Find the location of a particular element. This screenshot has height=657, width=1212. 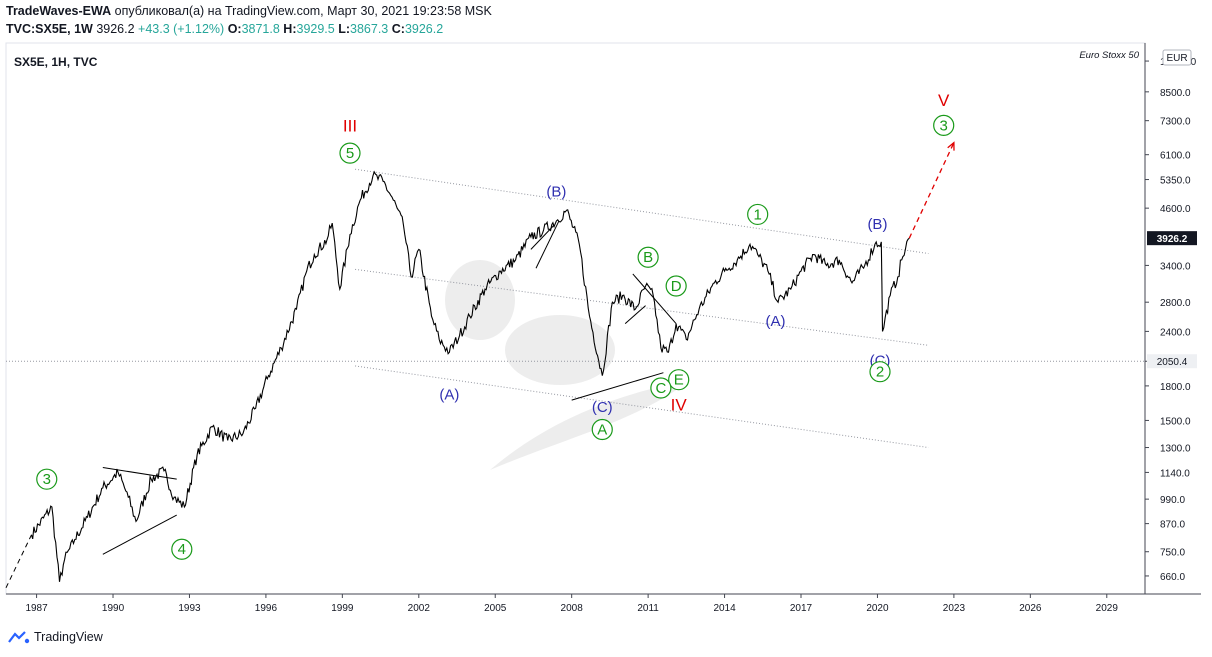

wave-label-4: 1 is located at coordinates (758, 214).